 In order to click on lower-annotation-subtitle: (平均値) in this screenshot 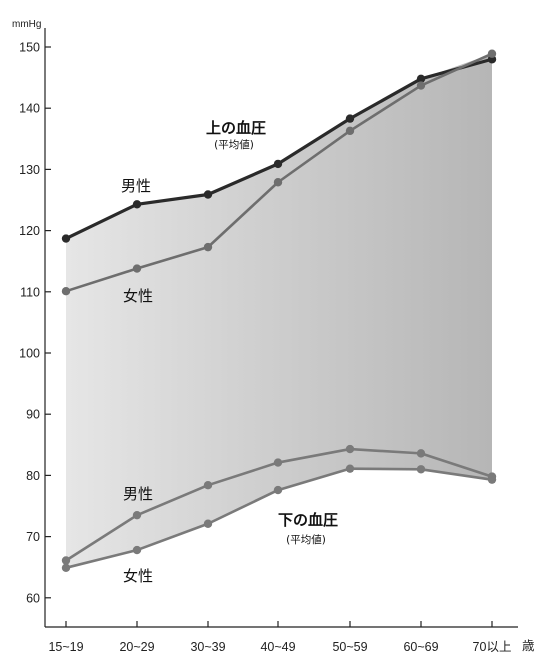, I will do `click(306, 539)`.